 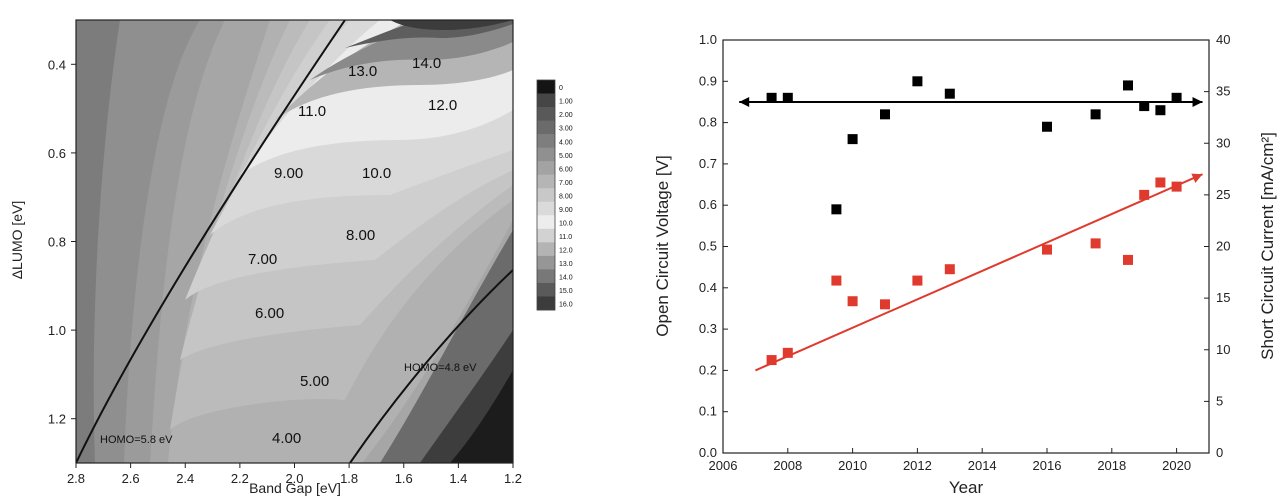 What do you see at coordinates (57, 330) in the screenshot?
I see `y-tick-label: 1.0` at bounding box center [57, 330].